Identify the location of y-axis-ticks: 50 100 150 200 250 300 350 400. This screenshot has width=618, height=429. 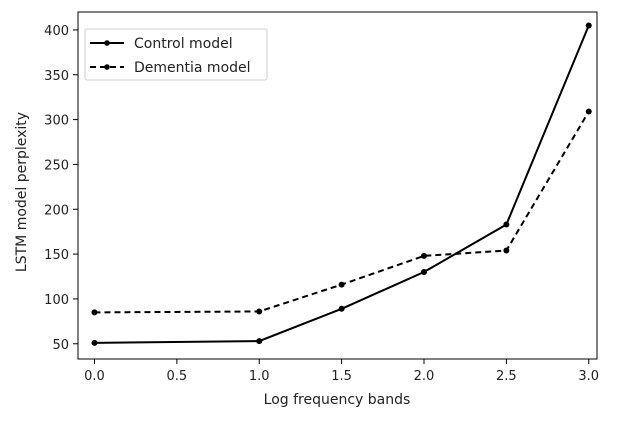
(61, 188).